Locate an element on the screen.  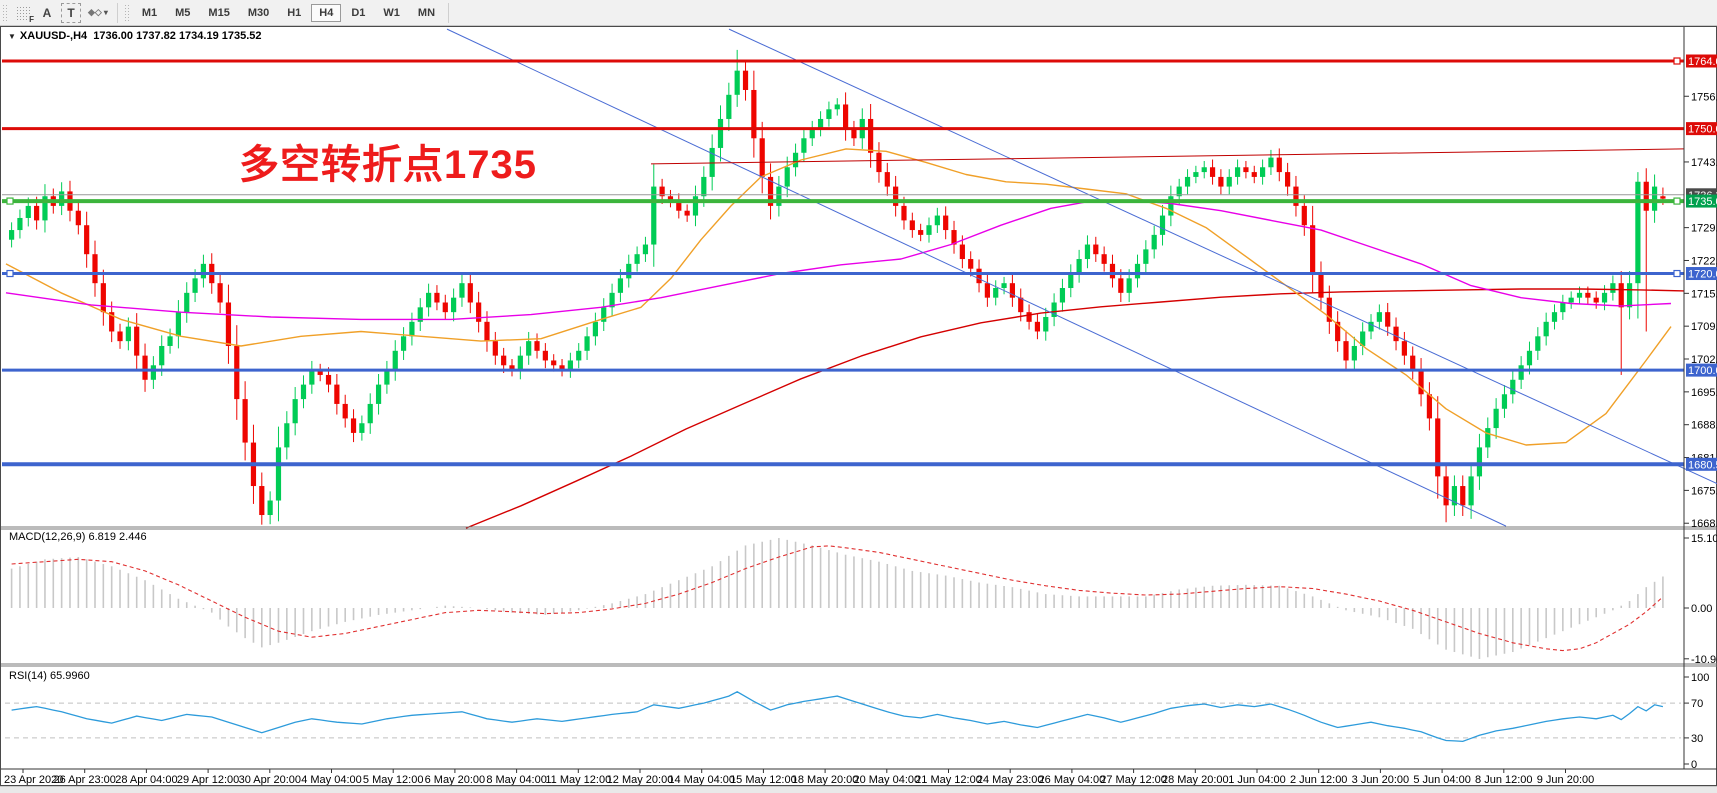
toolbar-separator is located at coordinates (117, 12).